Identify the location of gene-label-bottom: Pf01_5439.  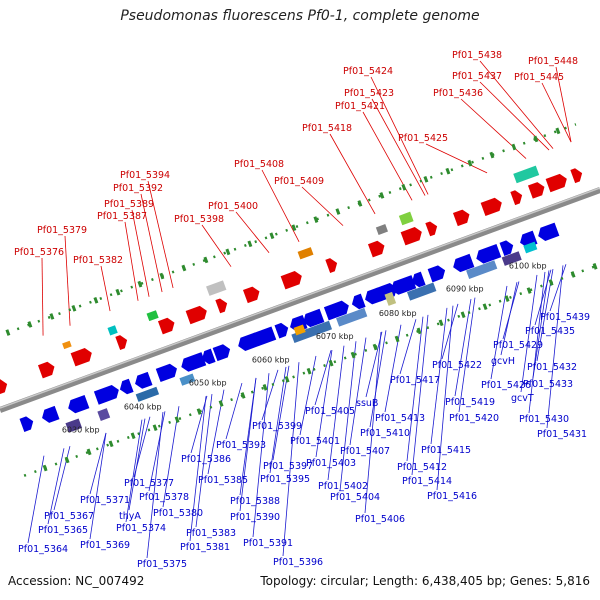
(565, 317).